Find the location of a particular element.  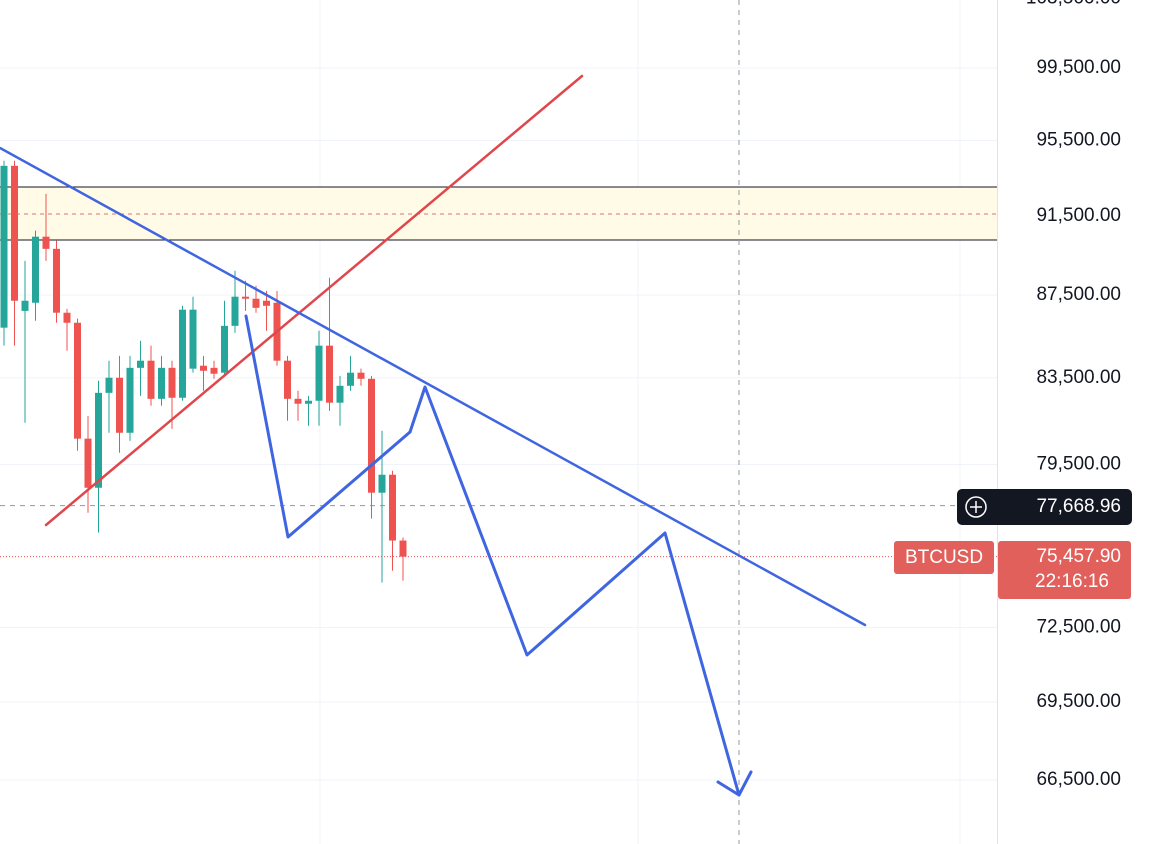

last-price-bg is located at coordinates (1064, 570).